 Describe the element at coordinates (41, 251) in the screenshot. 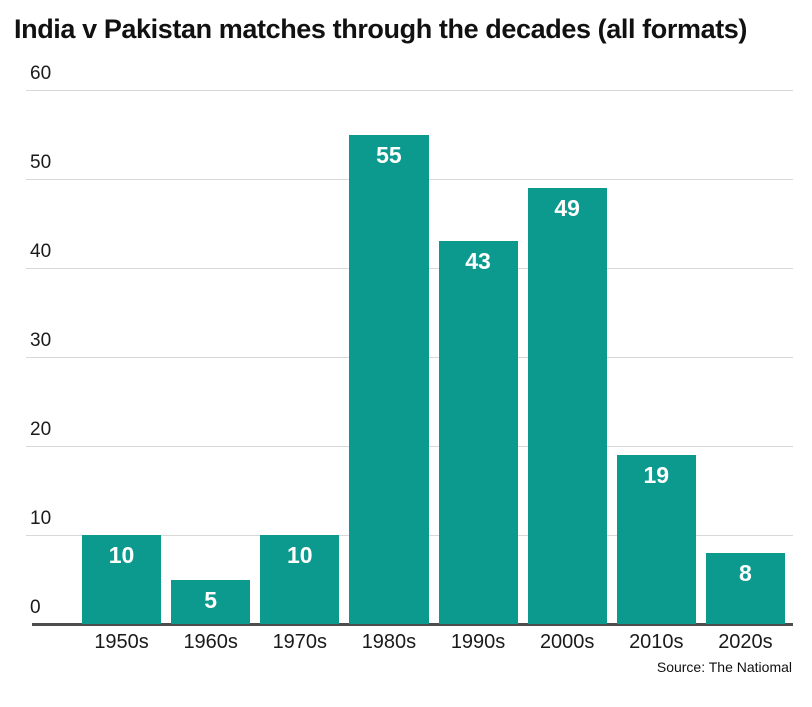

I see `y-tick-label: 40` at that location.